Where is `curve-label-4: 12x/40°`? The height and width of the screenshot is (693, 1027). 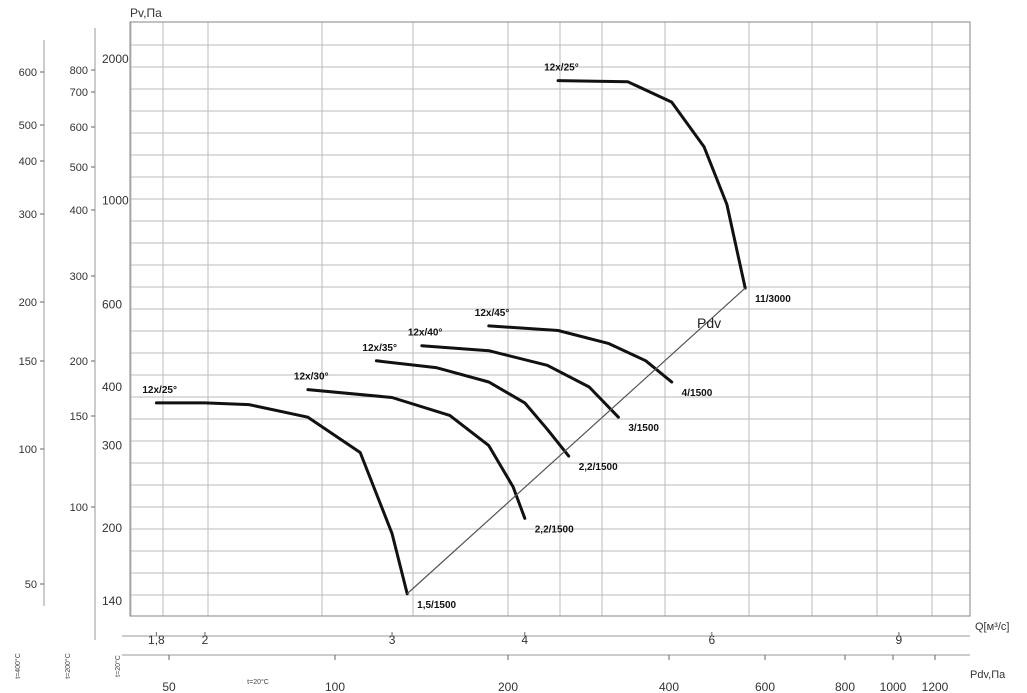 curve-label-4: 12x/40° is located at coordinates (425, 333).